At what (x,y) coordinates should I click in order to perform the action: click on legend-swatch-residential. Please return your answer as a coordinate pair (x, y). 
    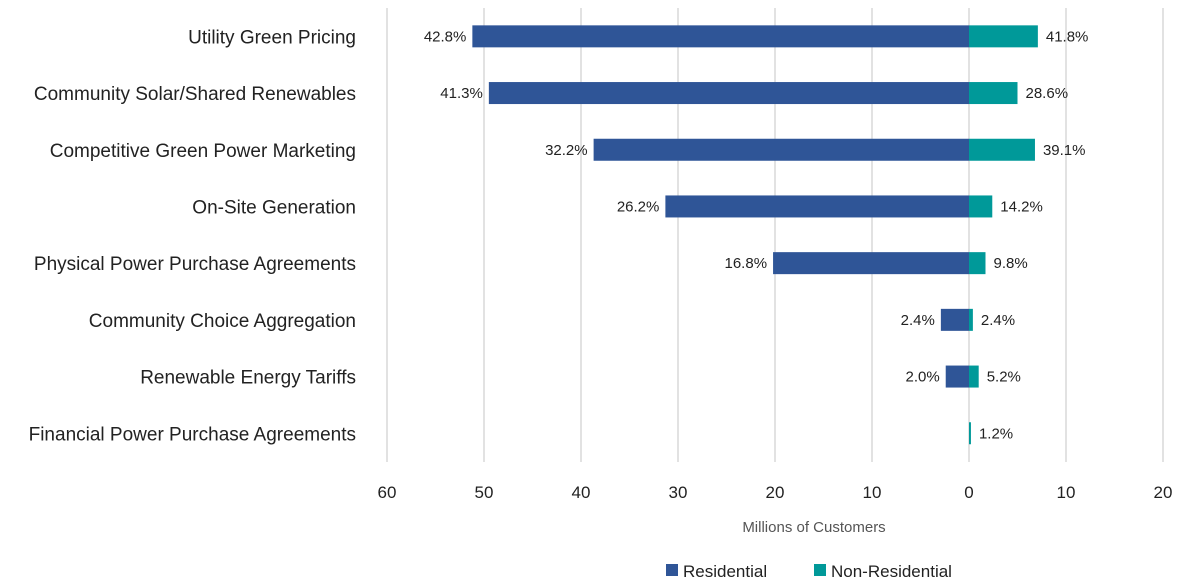
    Looking at the image, I should click on (672, 570).